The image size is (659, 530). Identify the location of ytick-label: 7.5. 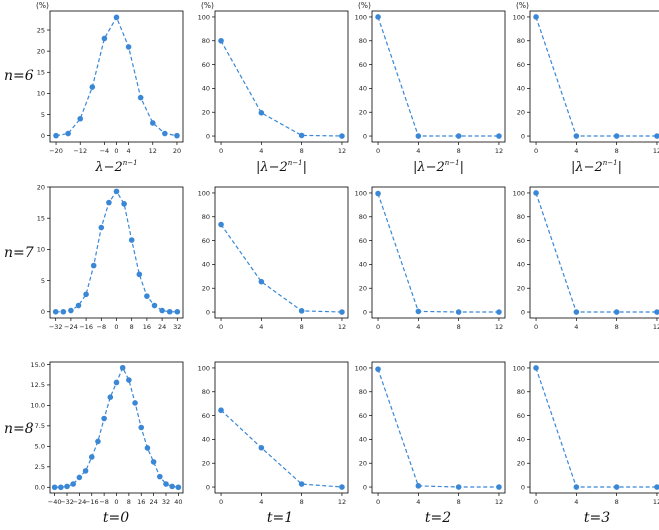
(40, 426).